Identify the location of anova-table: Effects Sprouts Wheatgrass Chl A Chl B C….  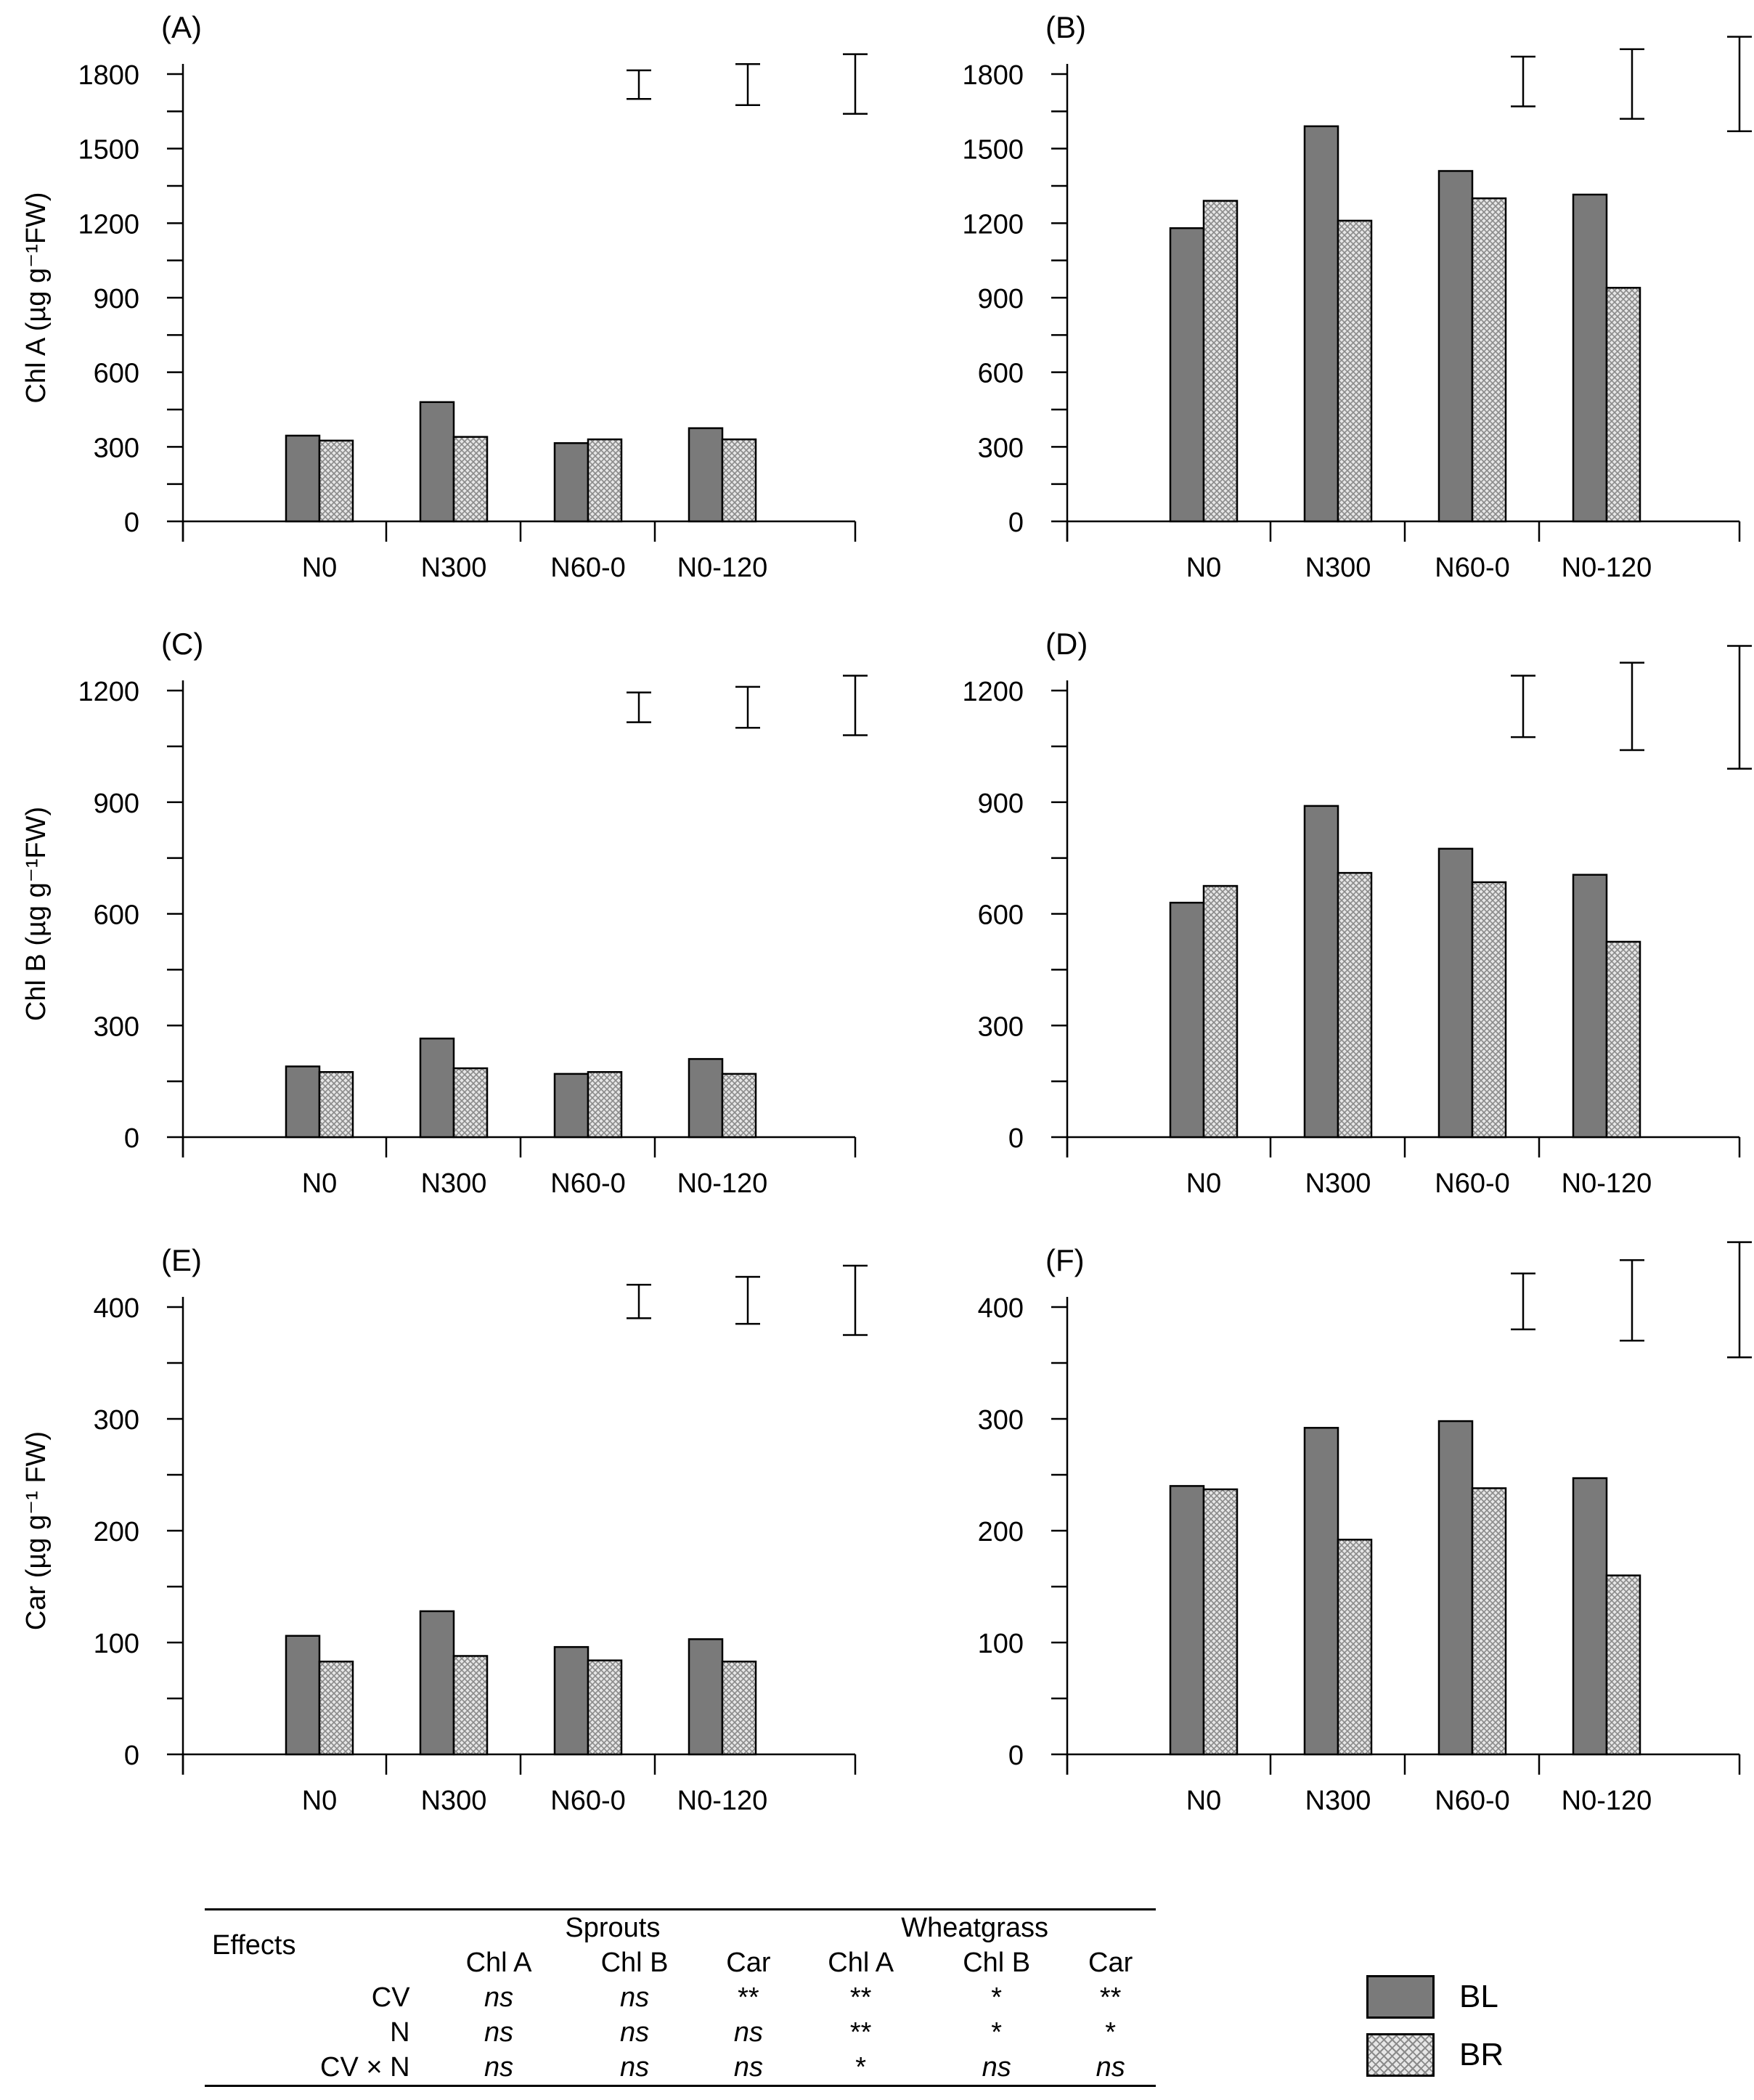
(680, 1997).